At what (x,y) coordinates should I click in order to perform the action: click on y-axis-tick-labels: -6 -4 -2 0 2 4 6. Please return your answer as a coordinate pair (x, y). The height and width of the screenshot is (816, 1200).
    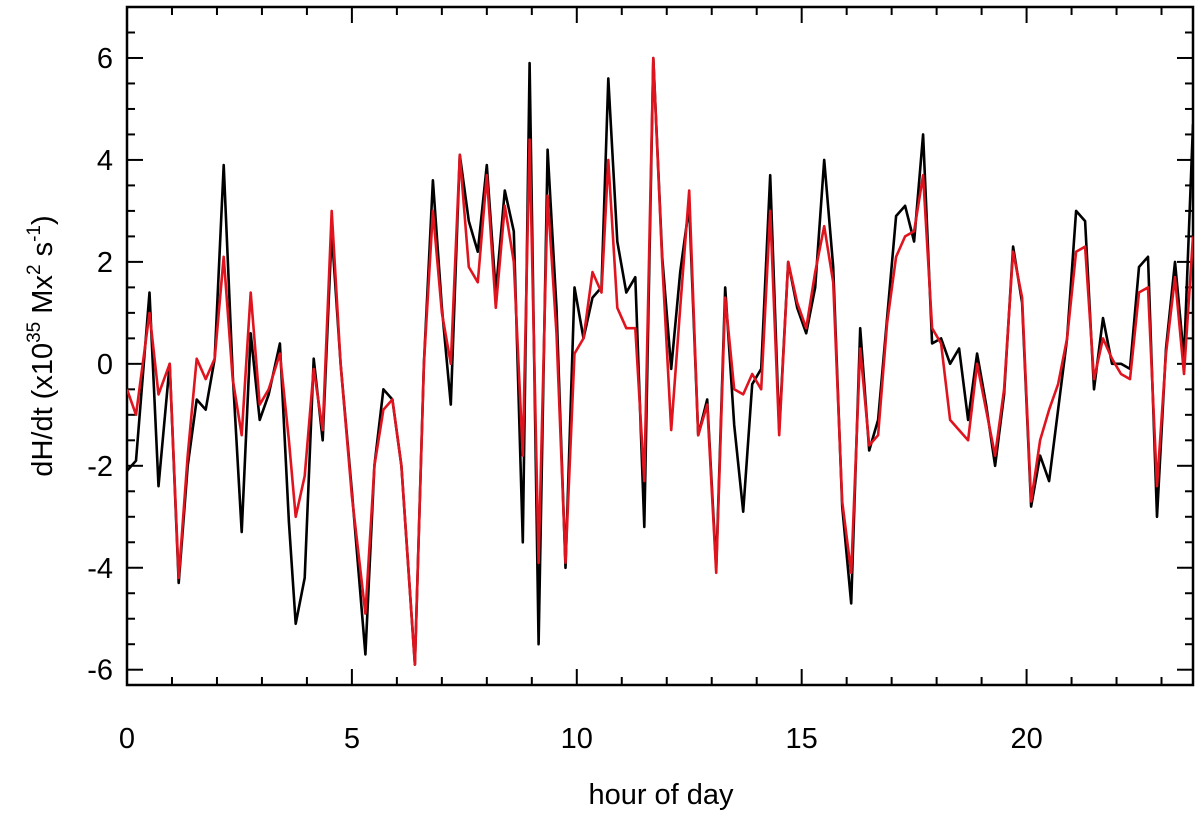
    Looking at the image, I should click on (100, 365).